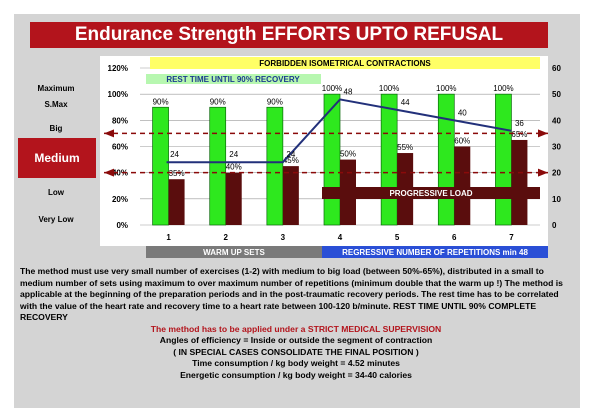  I want to click on label-medium: Medium, so click(57, 158).